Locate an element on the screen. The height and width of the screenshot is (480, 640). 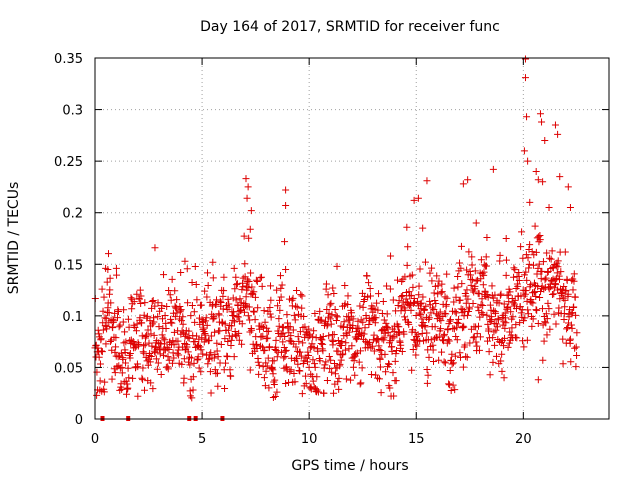
y-tick-label: 0.15 is located at coordinates (68, 265).